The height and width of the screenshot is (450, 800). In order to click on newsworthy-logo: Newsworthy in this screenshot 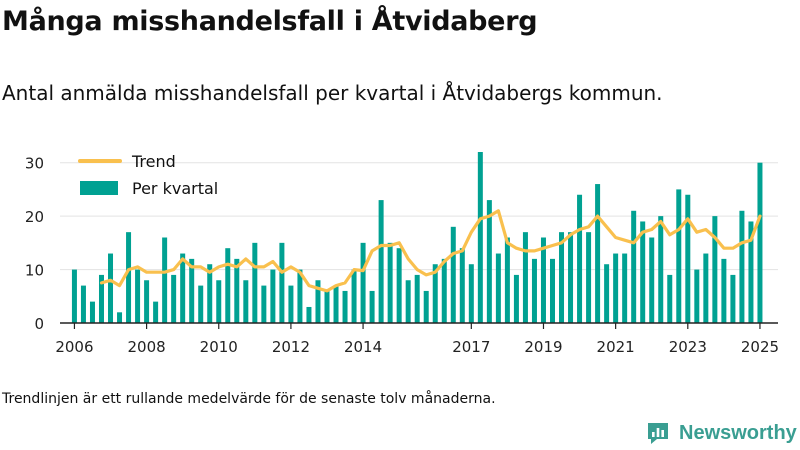, I will do `click(721, 433)`.